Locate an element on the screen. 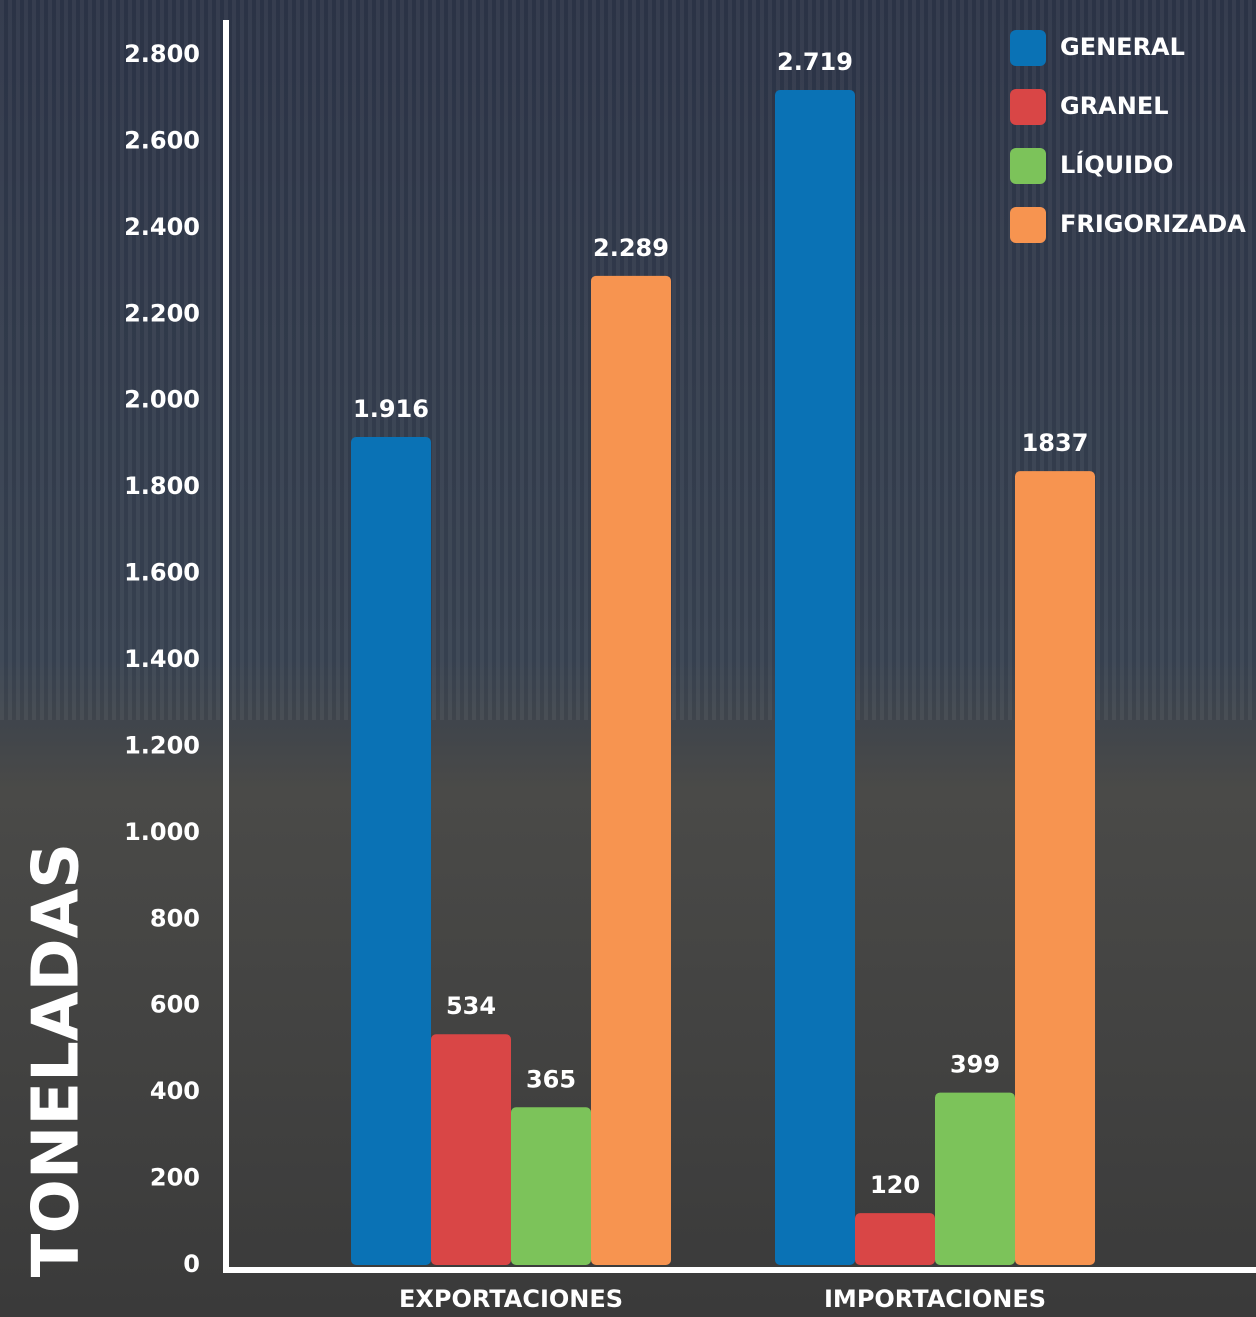 The width and height of the screenshot is (1256, 1317). y-tick-label: 2.600 is located at coordinates (162, 140).